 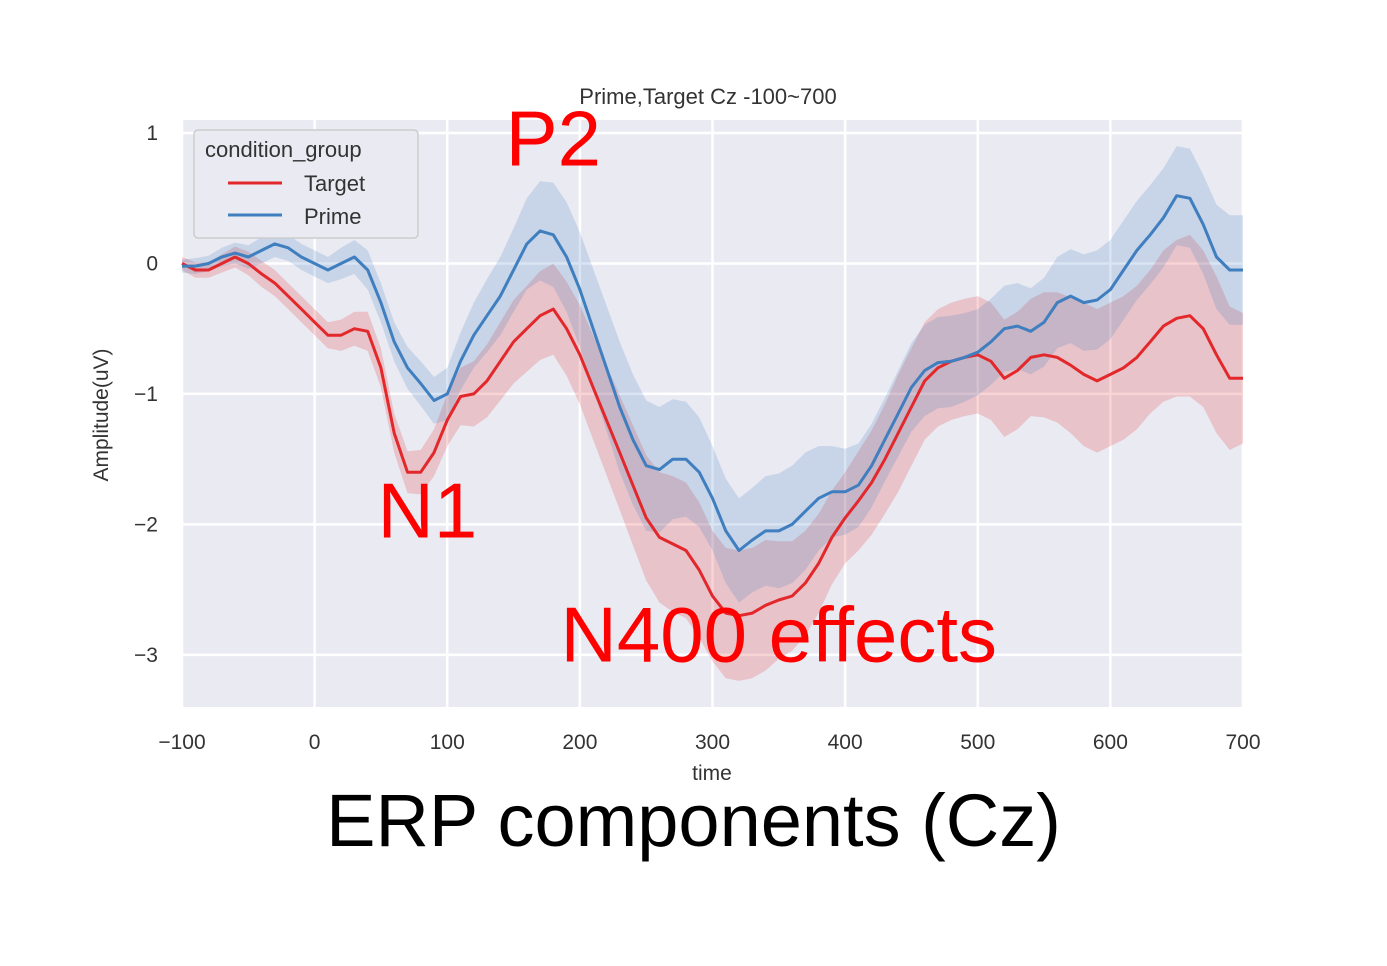 What do you see at coordinates (315, 742) in the screenshot?
I see `x-tick-label: 0` at bounding box center [315, 742].